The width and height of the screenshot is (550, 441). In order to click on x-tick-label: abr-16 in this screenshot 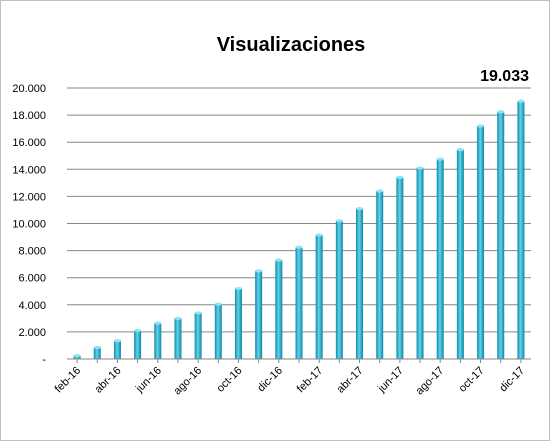, I will do `click(108, 380)`.